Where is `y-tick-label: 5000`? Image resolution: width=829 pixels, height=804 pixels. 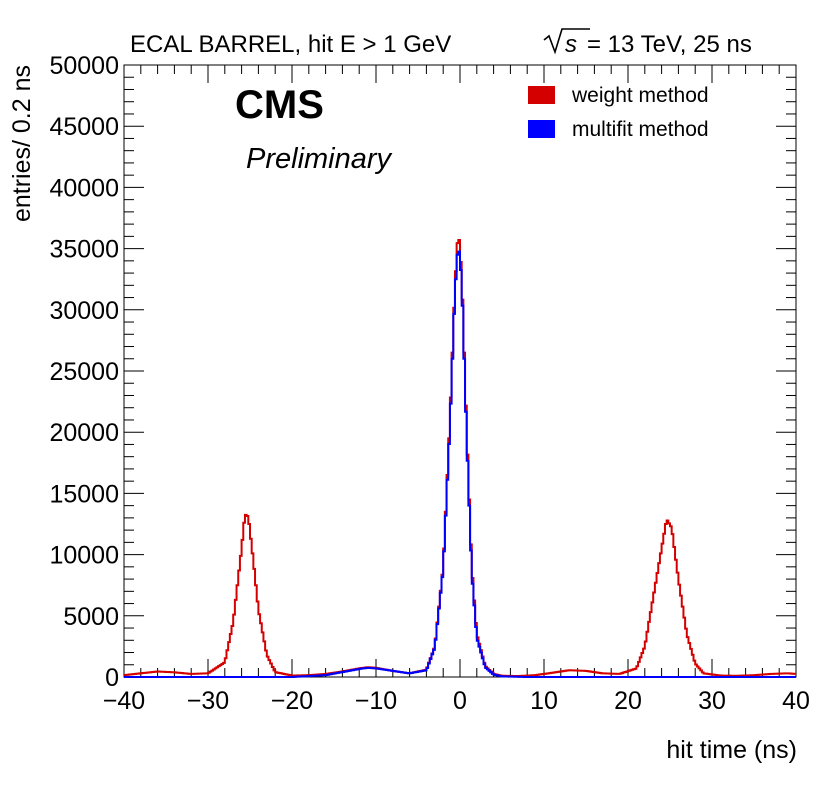
y-tick-label: 5000 is located at coordinates (91, 617).